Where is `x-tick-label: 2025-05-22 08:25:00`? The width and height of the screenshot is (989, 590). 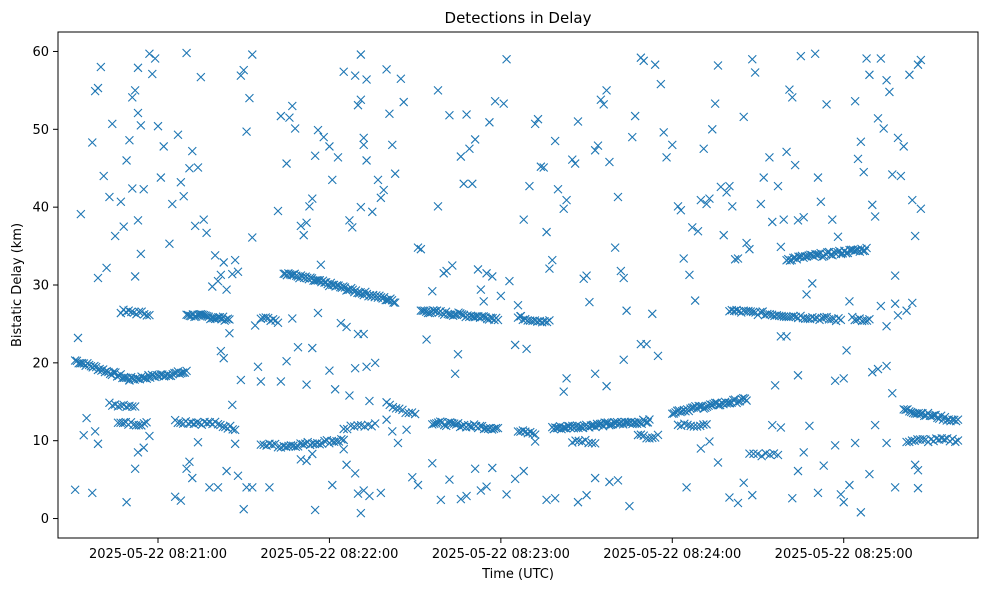
x-tick-label: 2025-05-22 08:25:00 is located at coordinates (844, 554).